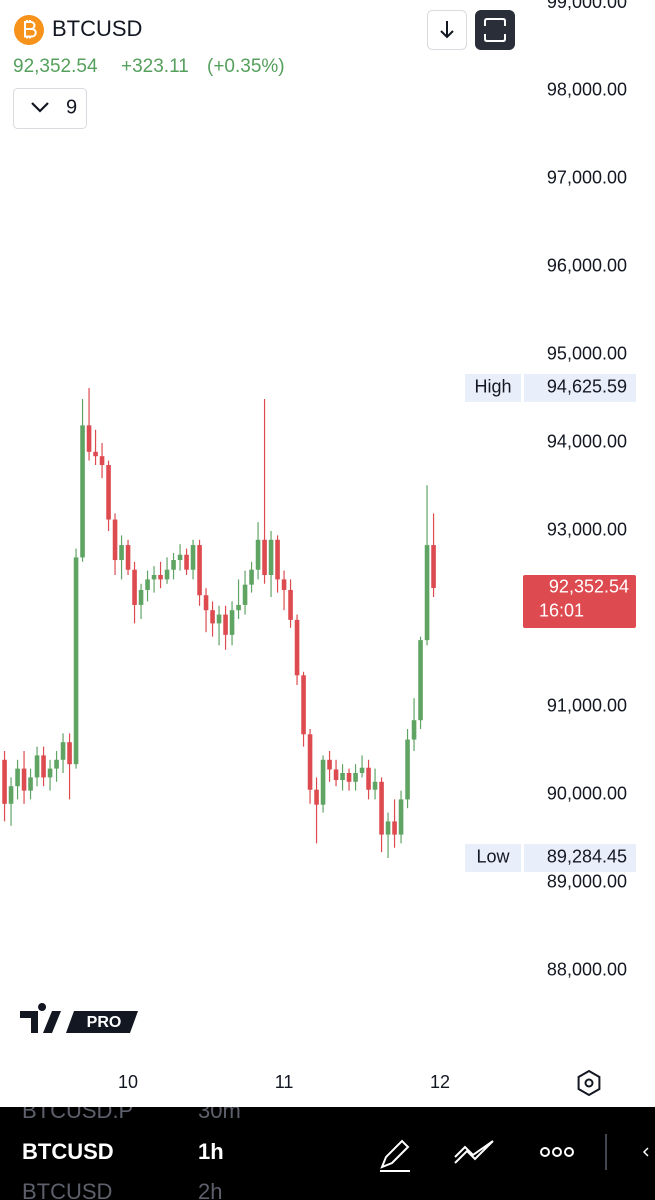 This screenshot has width=655, height=1200. I want to click on more-button, so click(557, 1152).